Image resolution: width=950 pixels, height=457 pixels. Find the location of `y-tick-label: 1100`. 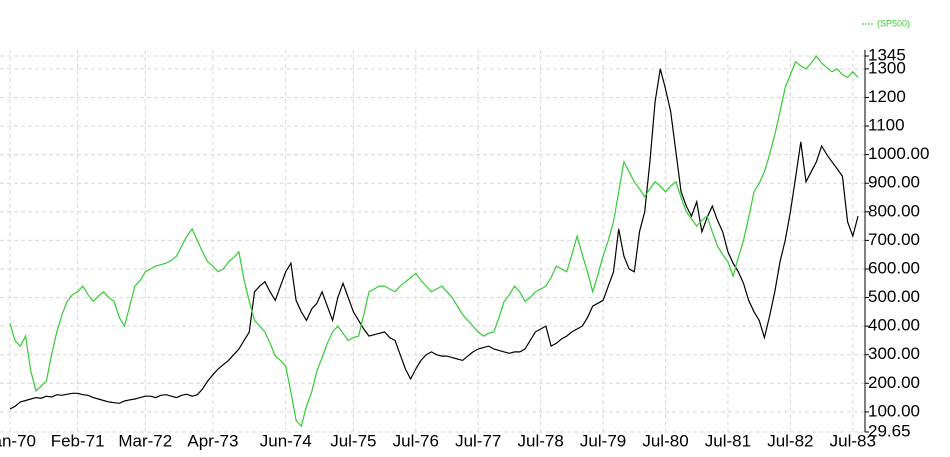

y-tick-label: 1100 is located at coordinates (886, 125).